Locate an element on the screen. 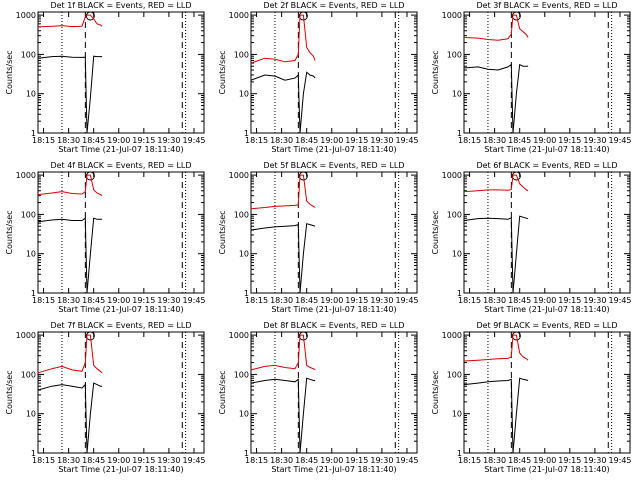 This screenshot has height=484, width=640. chart-title: Det 5f BLACK = Events, RED = LLD is located at coordinates (333, 165).